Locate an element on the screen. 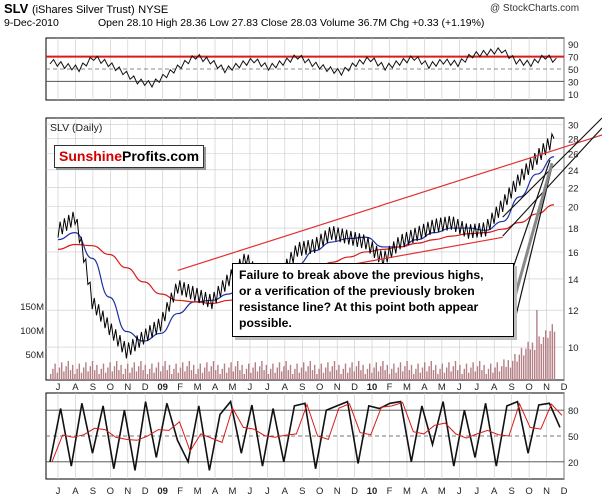 This screenshot has width=602, height=502. price-tick-label: 14 is located at coordinates (573, 280).